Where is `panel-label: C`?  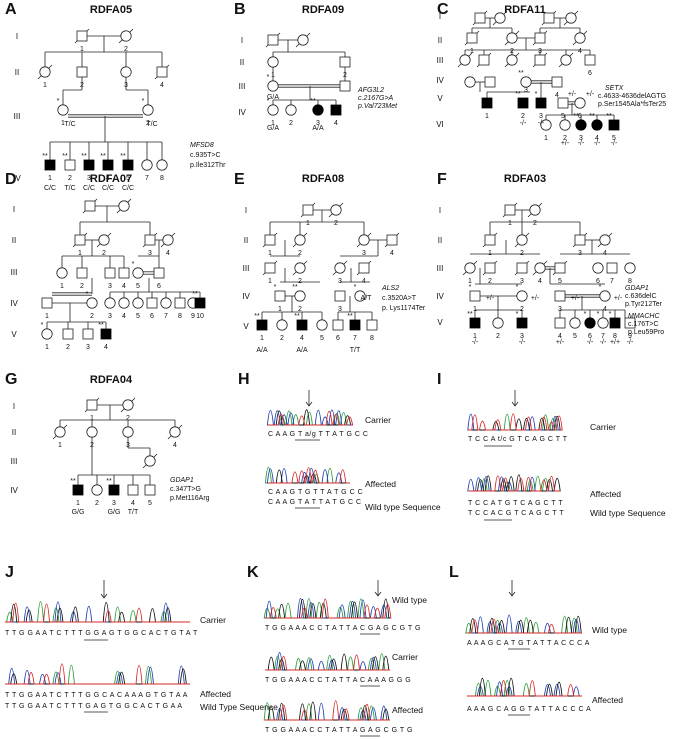
panel-label: C is located at coordinates (443, 9).